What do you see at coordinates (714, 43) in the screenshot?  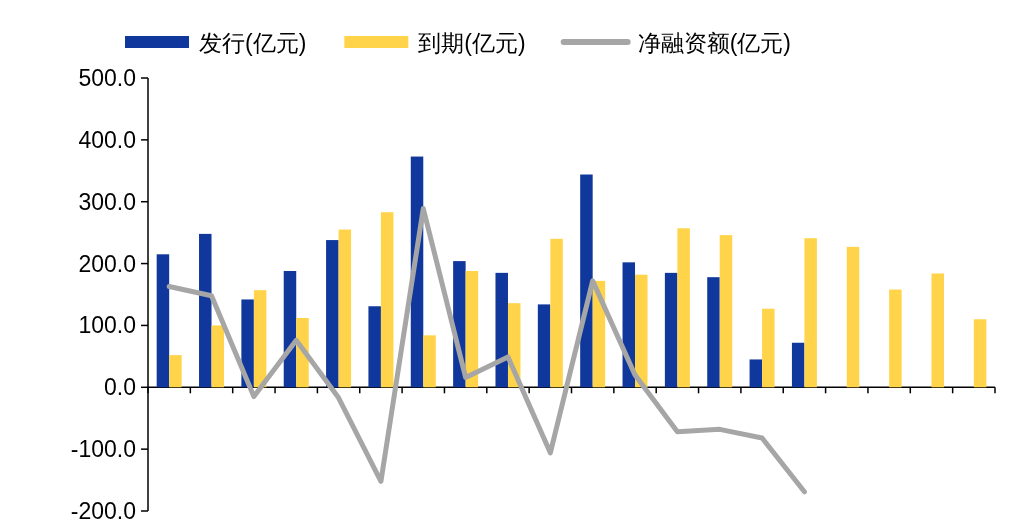 I see `legend-label: 净融资额(亿元)` at bounding box center [714, 43].